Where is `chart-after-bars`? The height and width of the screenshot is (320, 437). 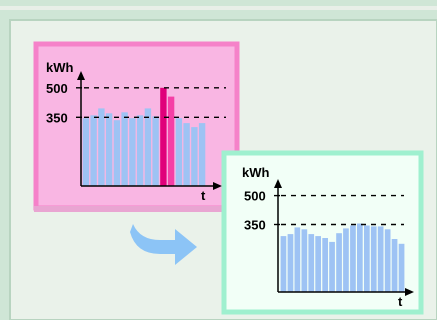 chart-after-bars is located at coordinates (342, 257).